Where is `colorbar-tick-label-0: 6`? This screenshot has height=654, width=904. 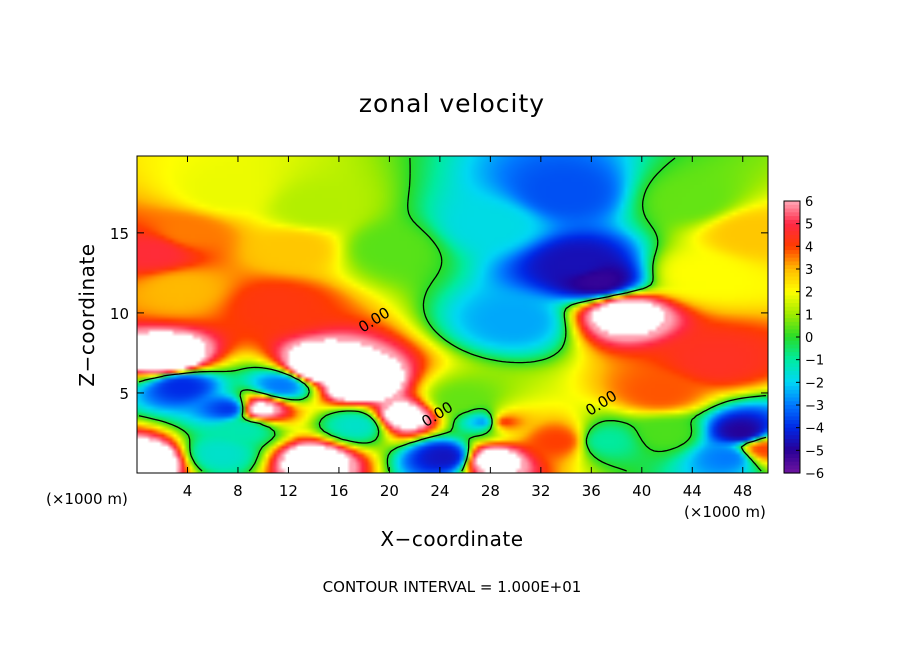
colorbar-tick-label-0: 6 is located at coordinates (809, 202).